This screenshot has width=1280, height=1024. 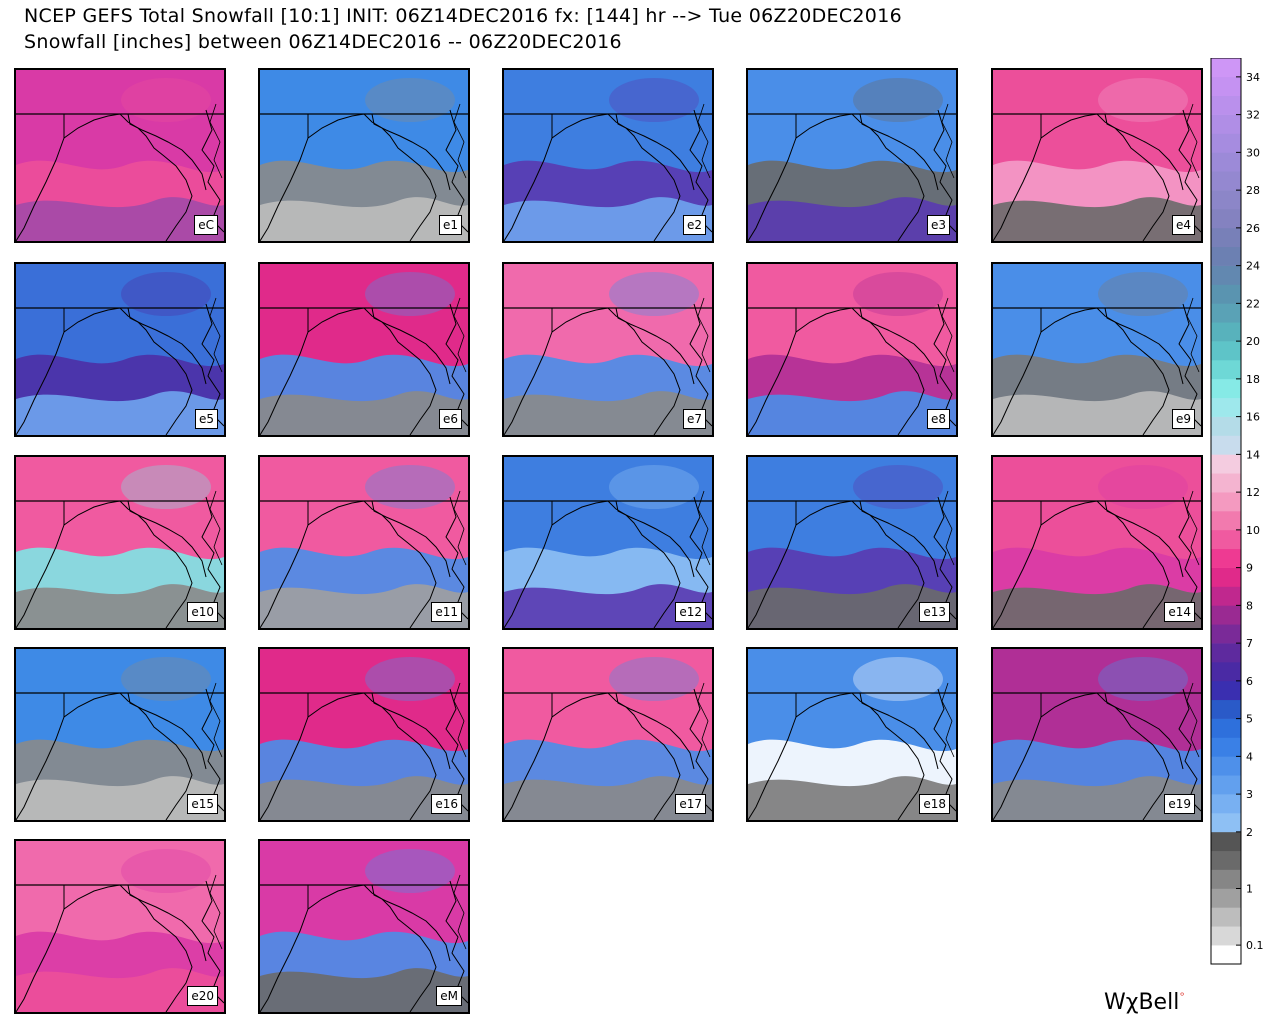 What do you see at coordinates (1182, 997) in the screenshot?
I see `brand-mark-icon: °` at bounding box center [1182, 997].